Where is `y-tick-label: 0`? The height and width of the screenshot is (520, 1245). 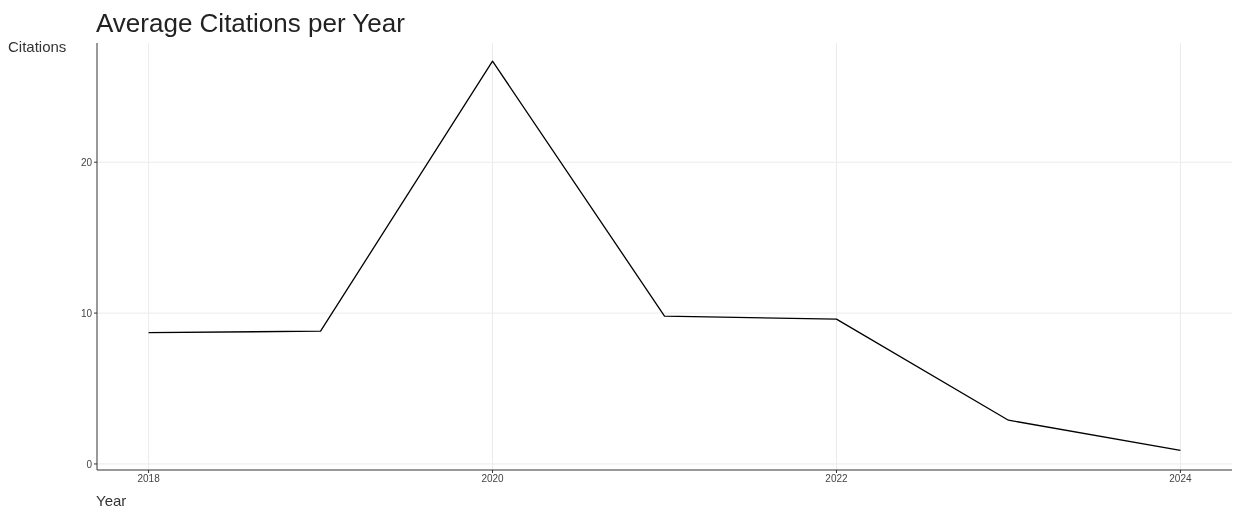
y-tick-label: 0 is located at coordinates (89, 464).